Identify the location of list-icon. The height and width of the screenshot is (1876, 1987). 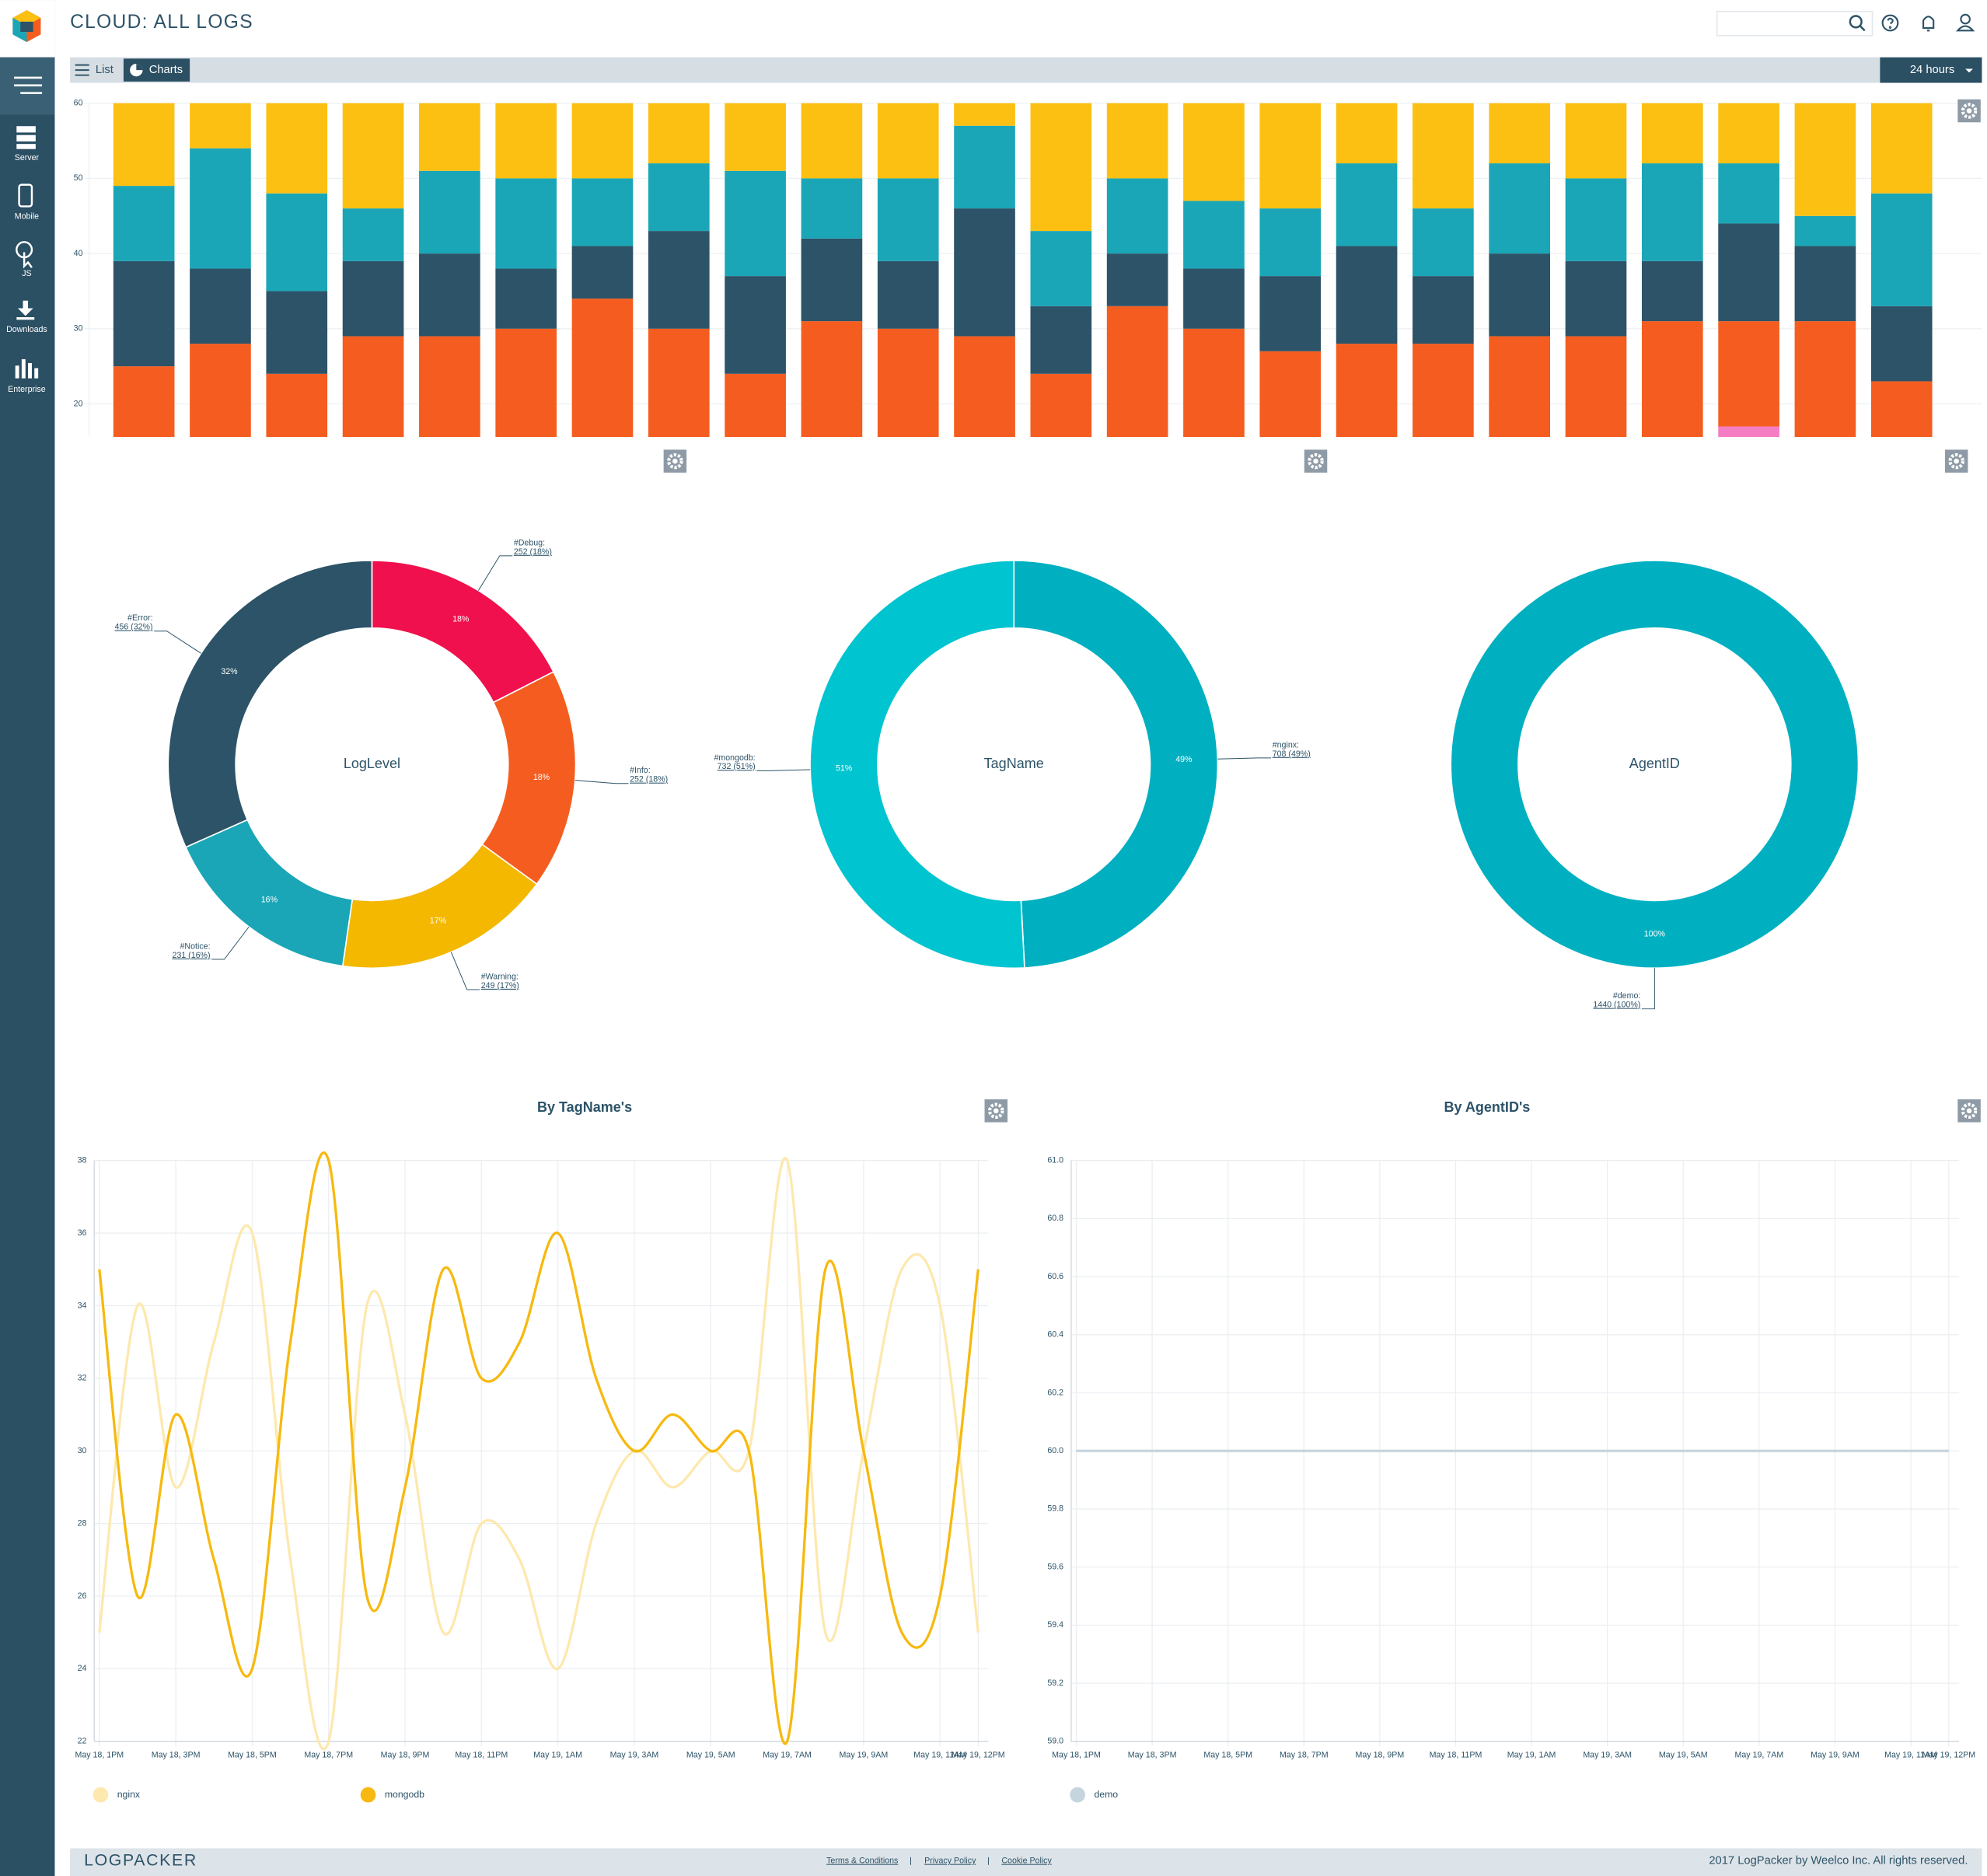
(82, 70).